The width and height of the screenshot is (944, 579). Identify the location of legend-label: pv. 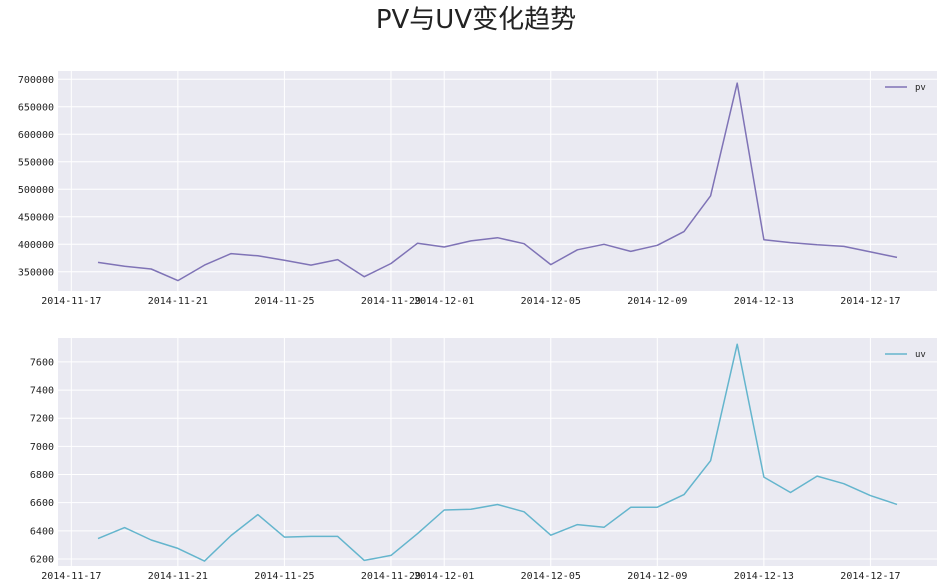
(920, 88).